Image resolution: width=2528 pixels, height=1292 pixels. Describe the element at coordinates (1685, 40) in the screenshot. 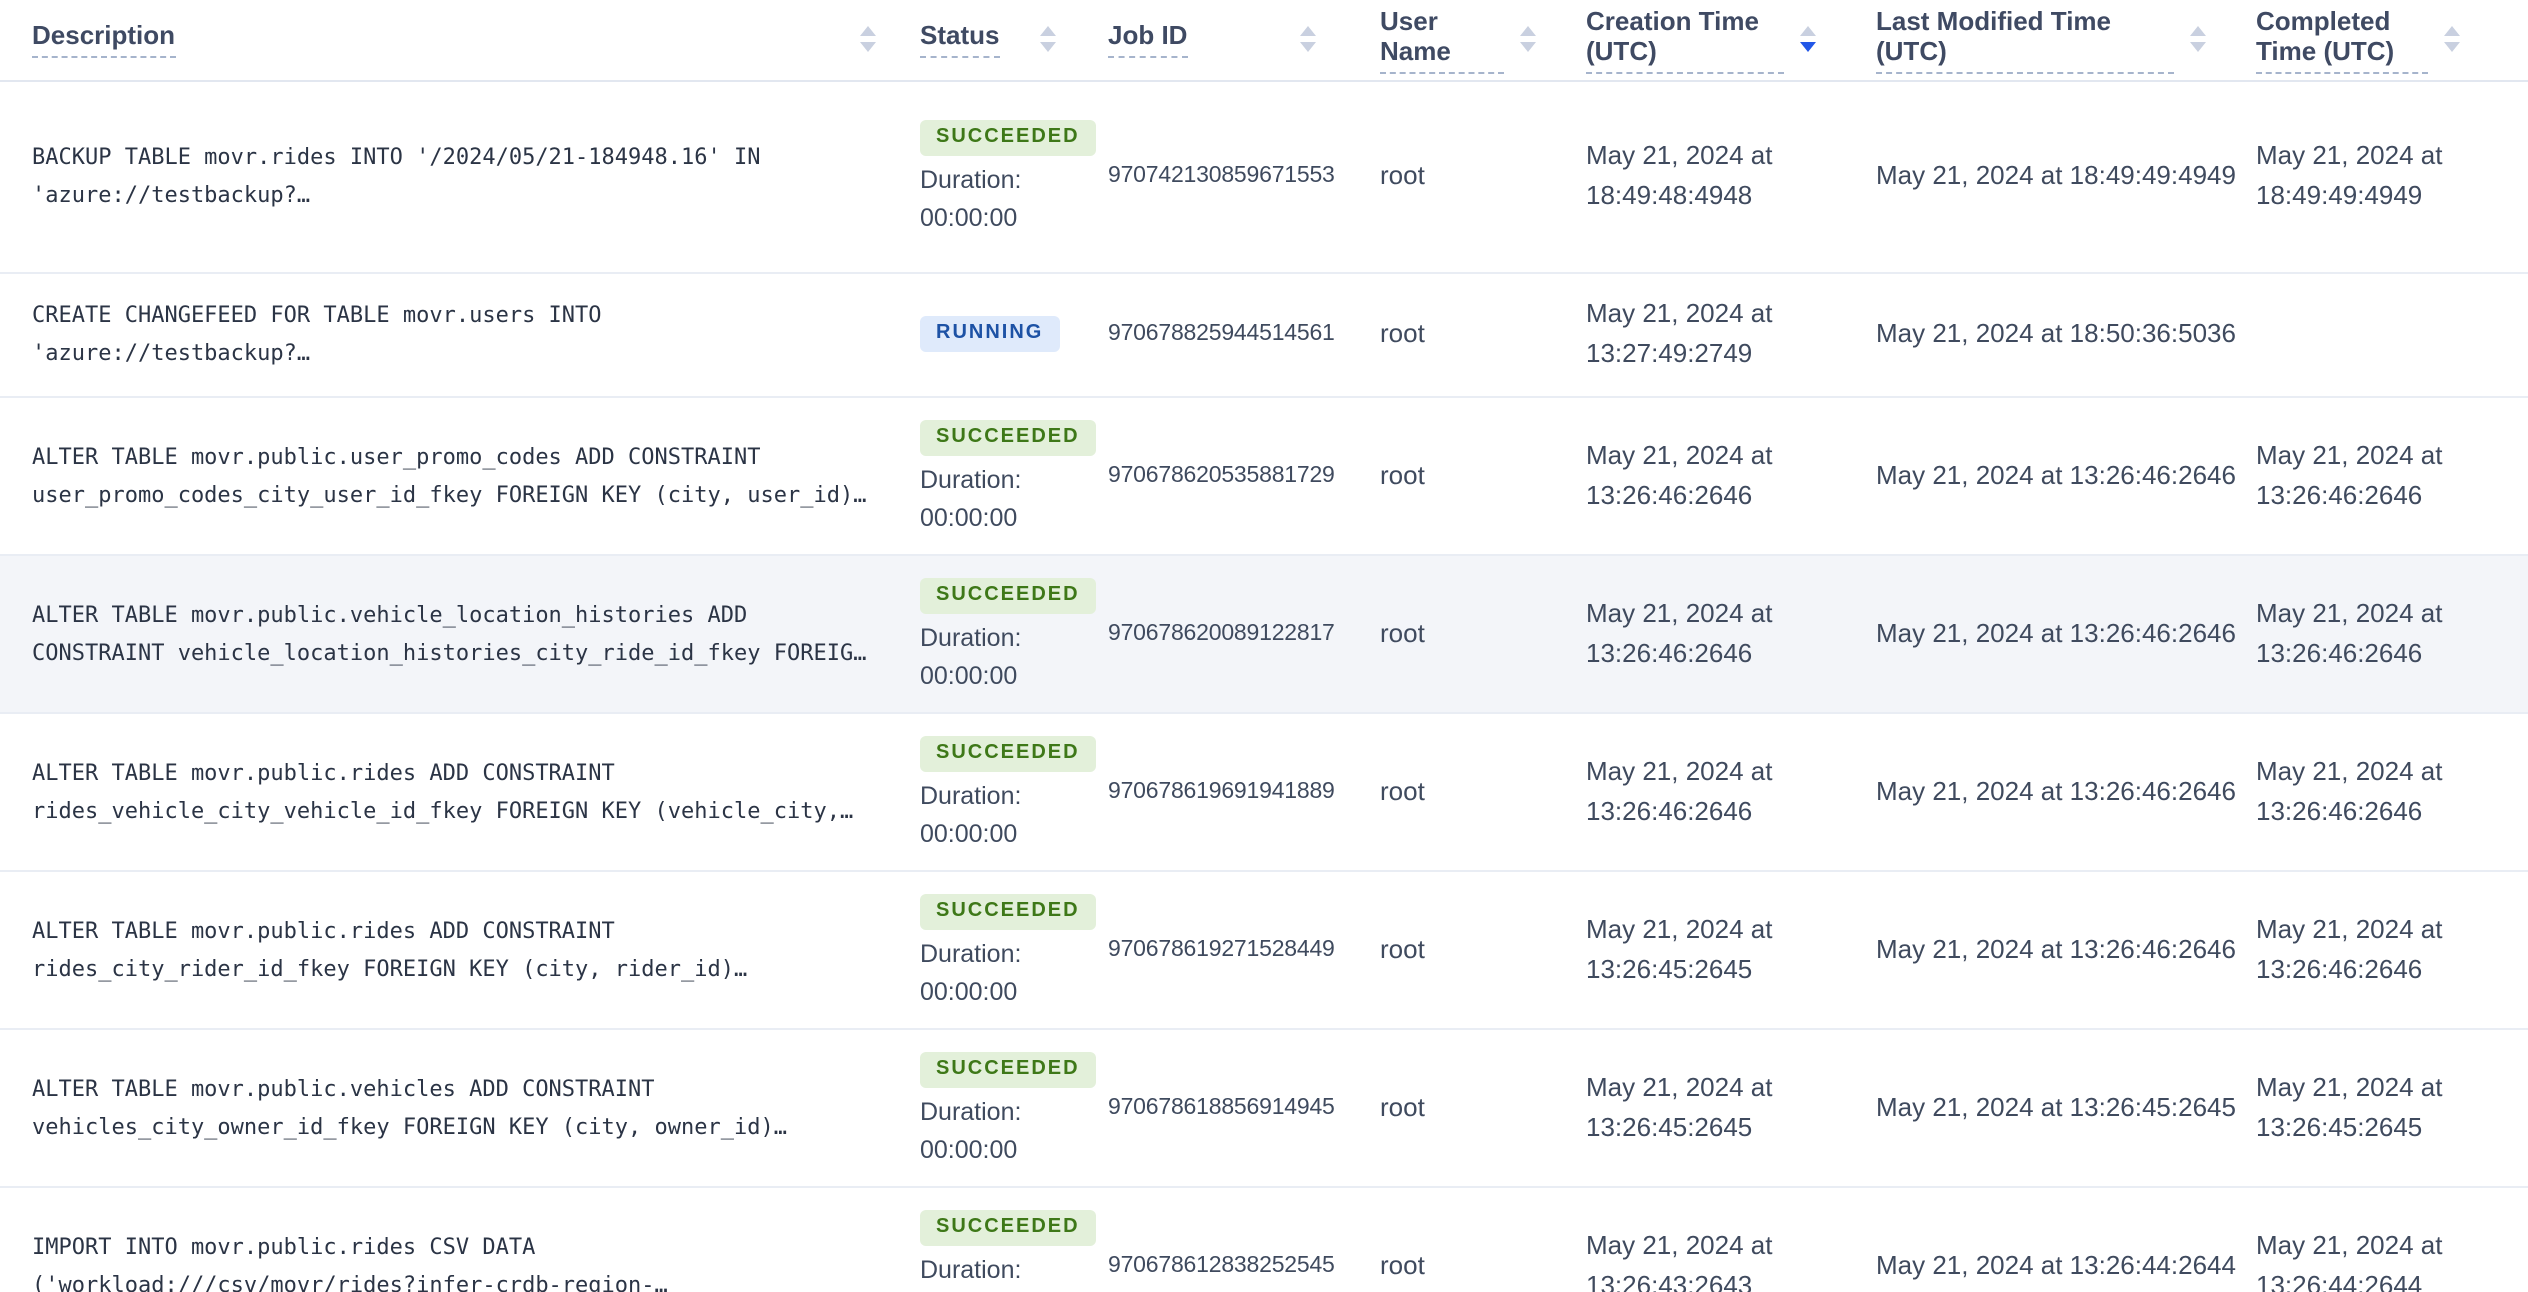

I see `column-label-creation-time: Creation Time (UTC)` at that location.